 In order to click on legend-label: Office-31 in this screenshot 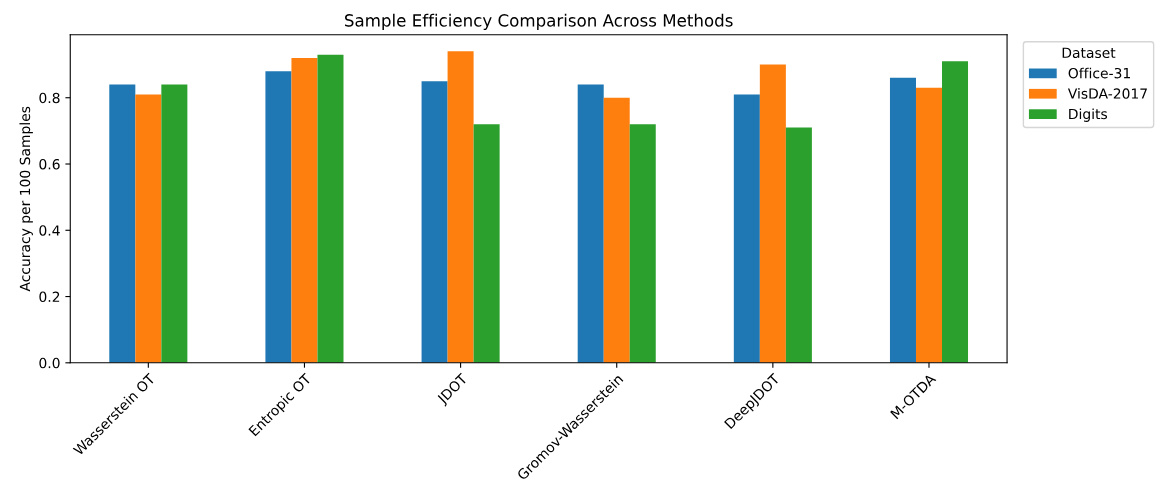, I will do `click(1099, 73)`.